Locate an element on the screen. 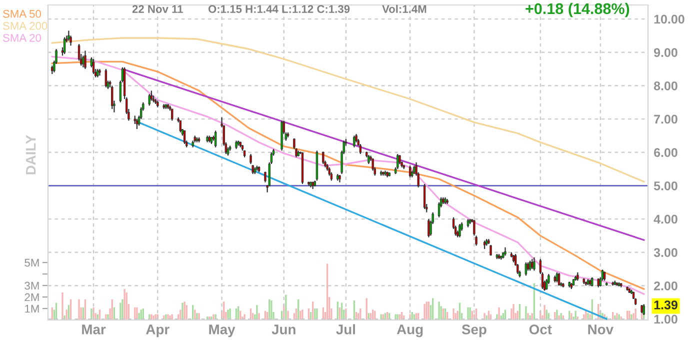 Image resolution: width=700 pixels, height=340 pixels. annotation: 22 Nov 11 is located at coordinates (157, 9).